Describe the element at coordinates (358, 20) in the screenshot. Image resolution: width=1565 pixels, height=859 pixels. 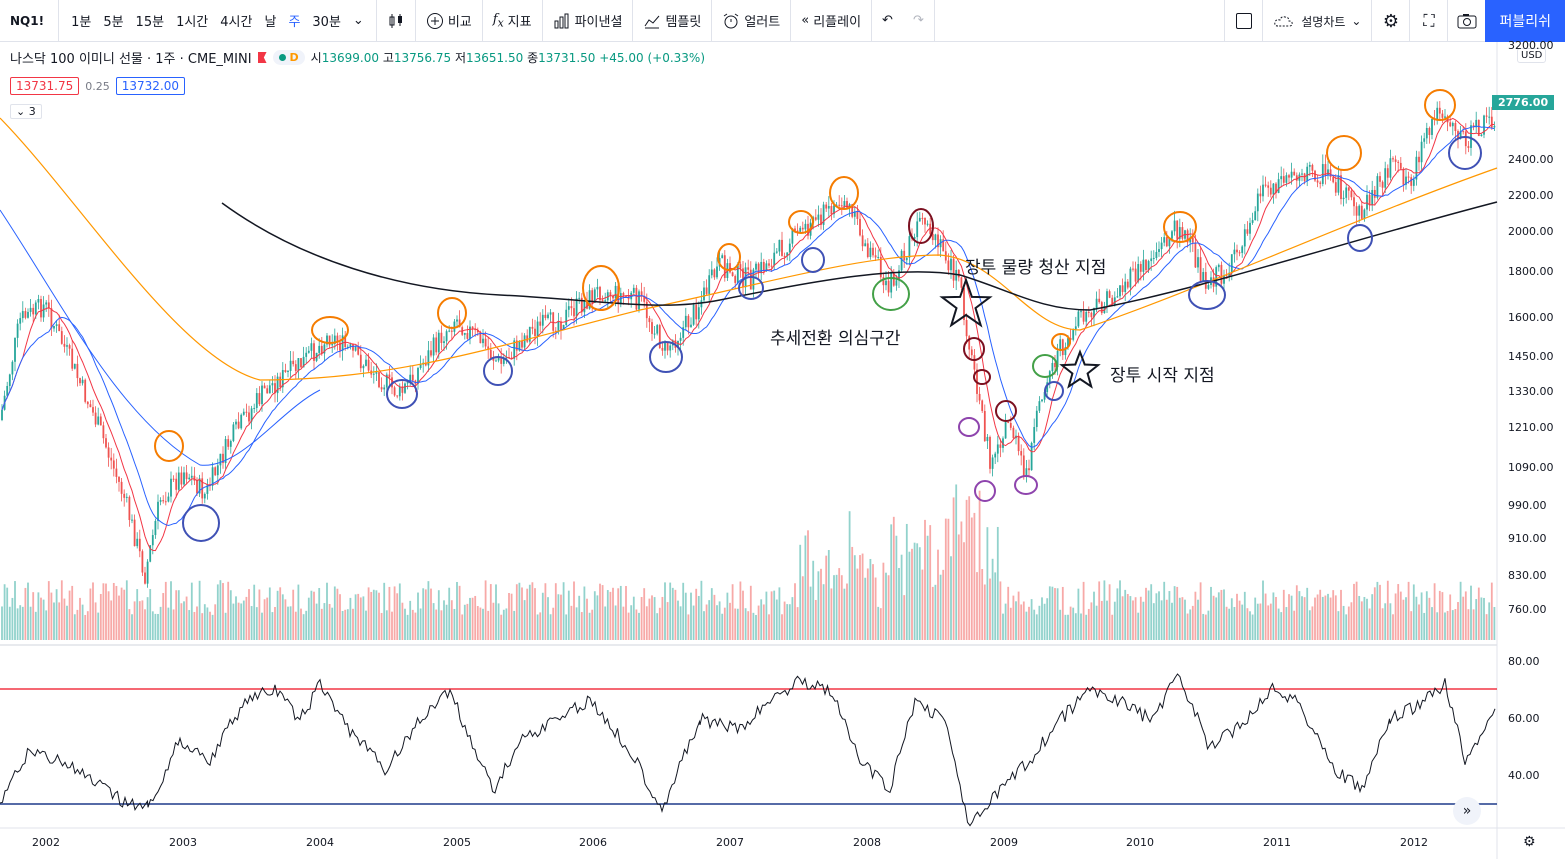
I see `chevron-down-icon: ⌄` at that location.